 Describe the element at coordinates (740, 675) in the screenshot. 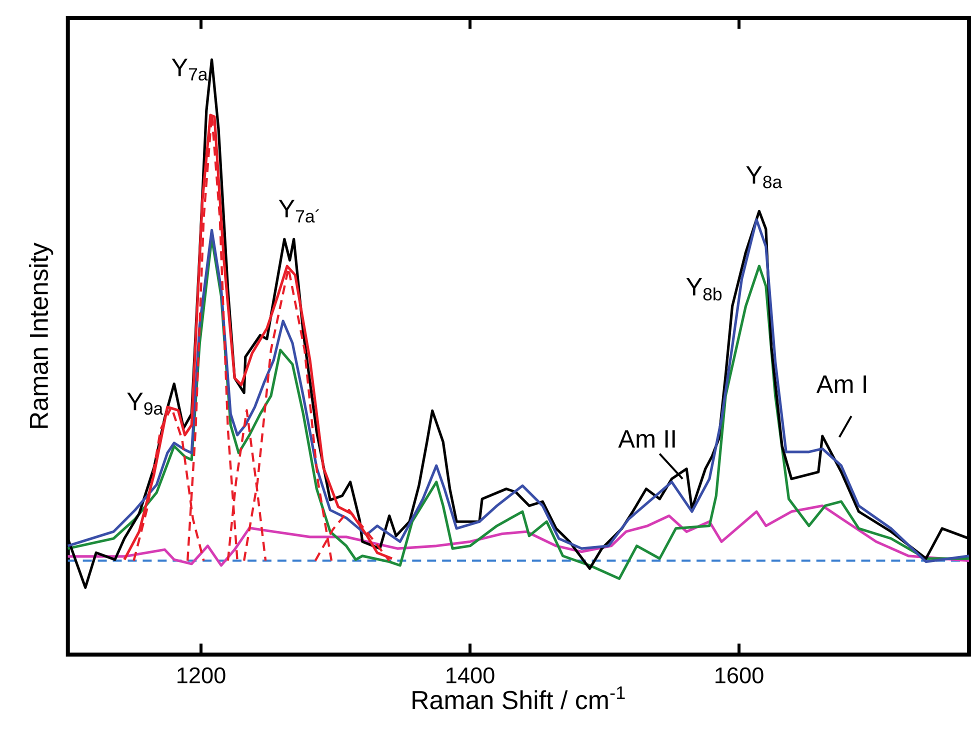

I see `x-tick-label: 1600` at that location.